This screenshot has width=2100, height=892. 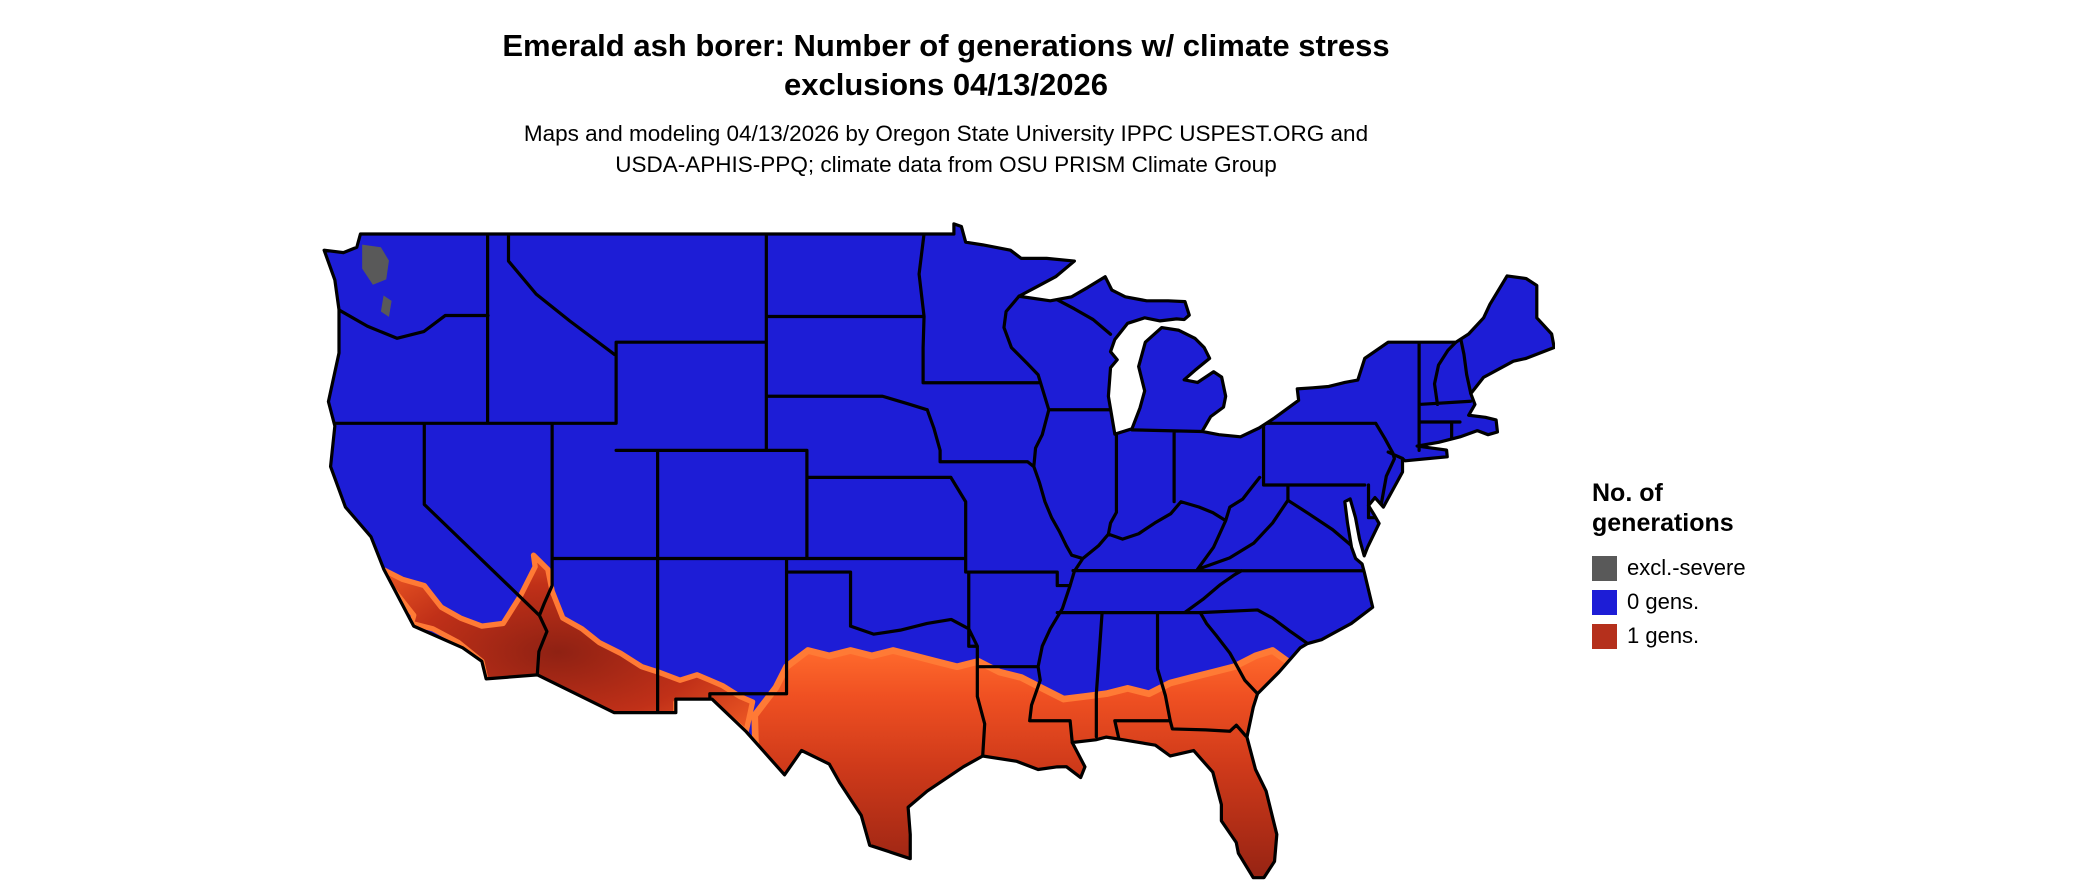 I want to click on legend-title-line1: No. of, so click(x=1627, y=493).